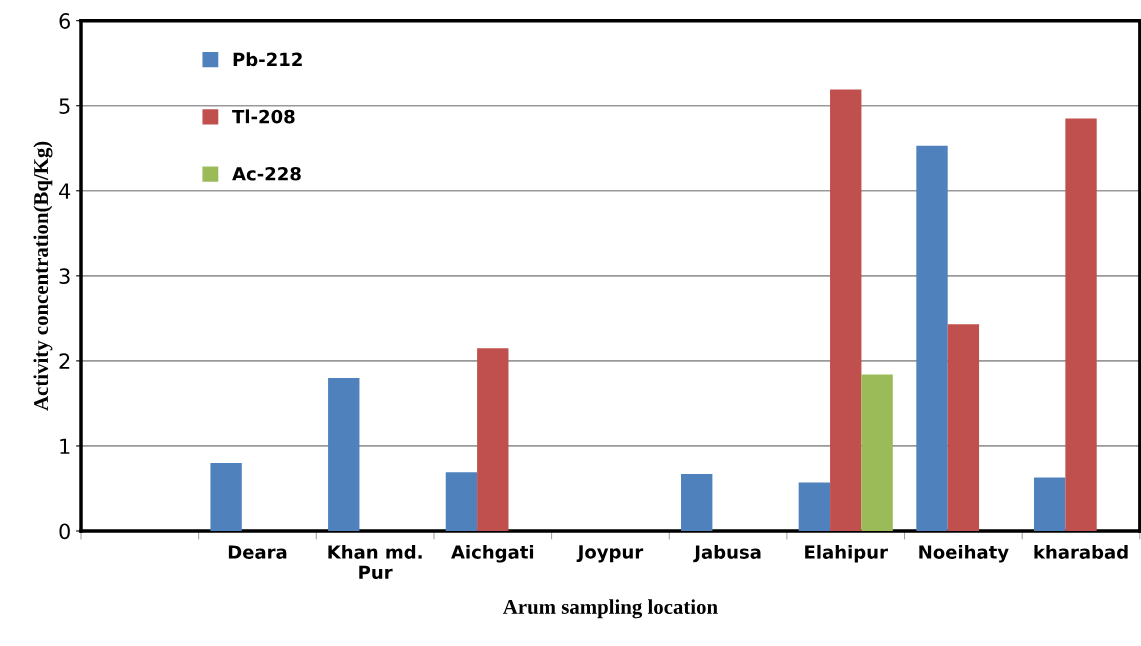  Describe the element at coordinates (64, 531) in the screenshot. I see `y-tick-label: 0` at that location.